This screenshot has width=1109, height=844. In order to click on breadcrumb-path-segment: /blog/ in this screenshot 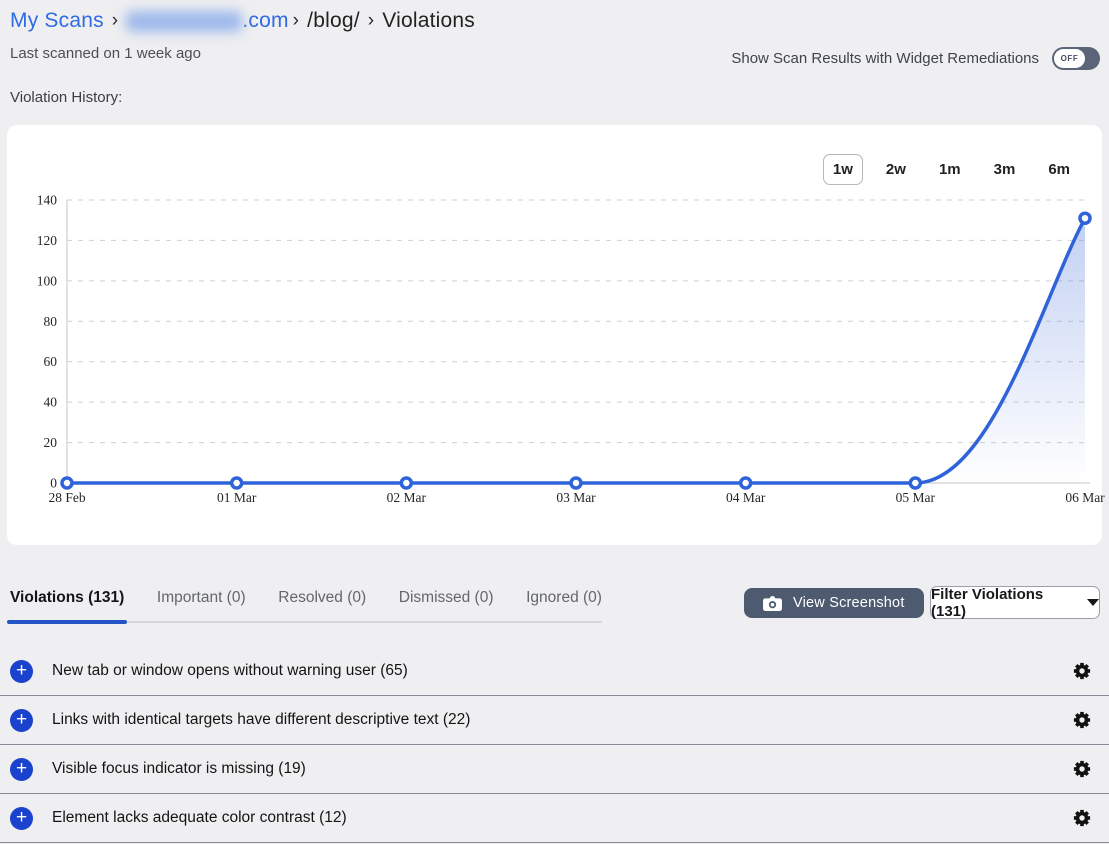, I will do `click(333, 20)`.